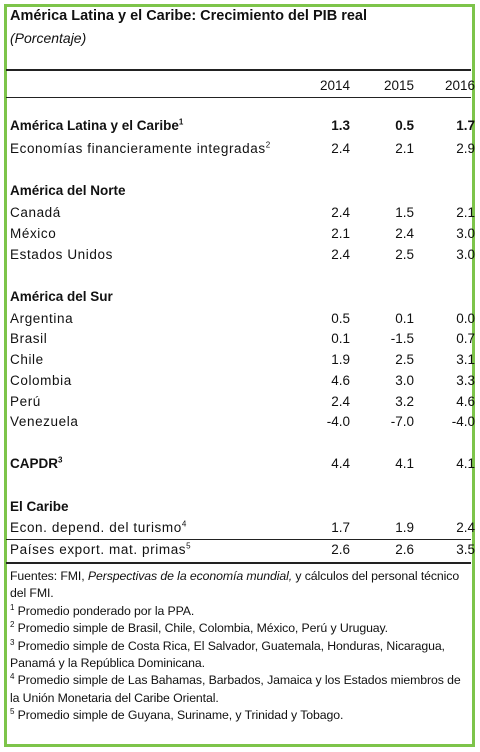 This screenshot has width=480, height=752. I want to click on cell-2015: 0.5, so click(404, 125).